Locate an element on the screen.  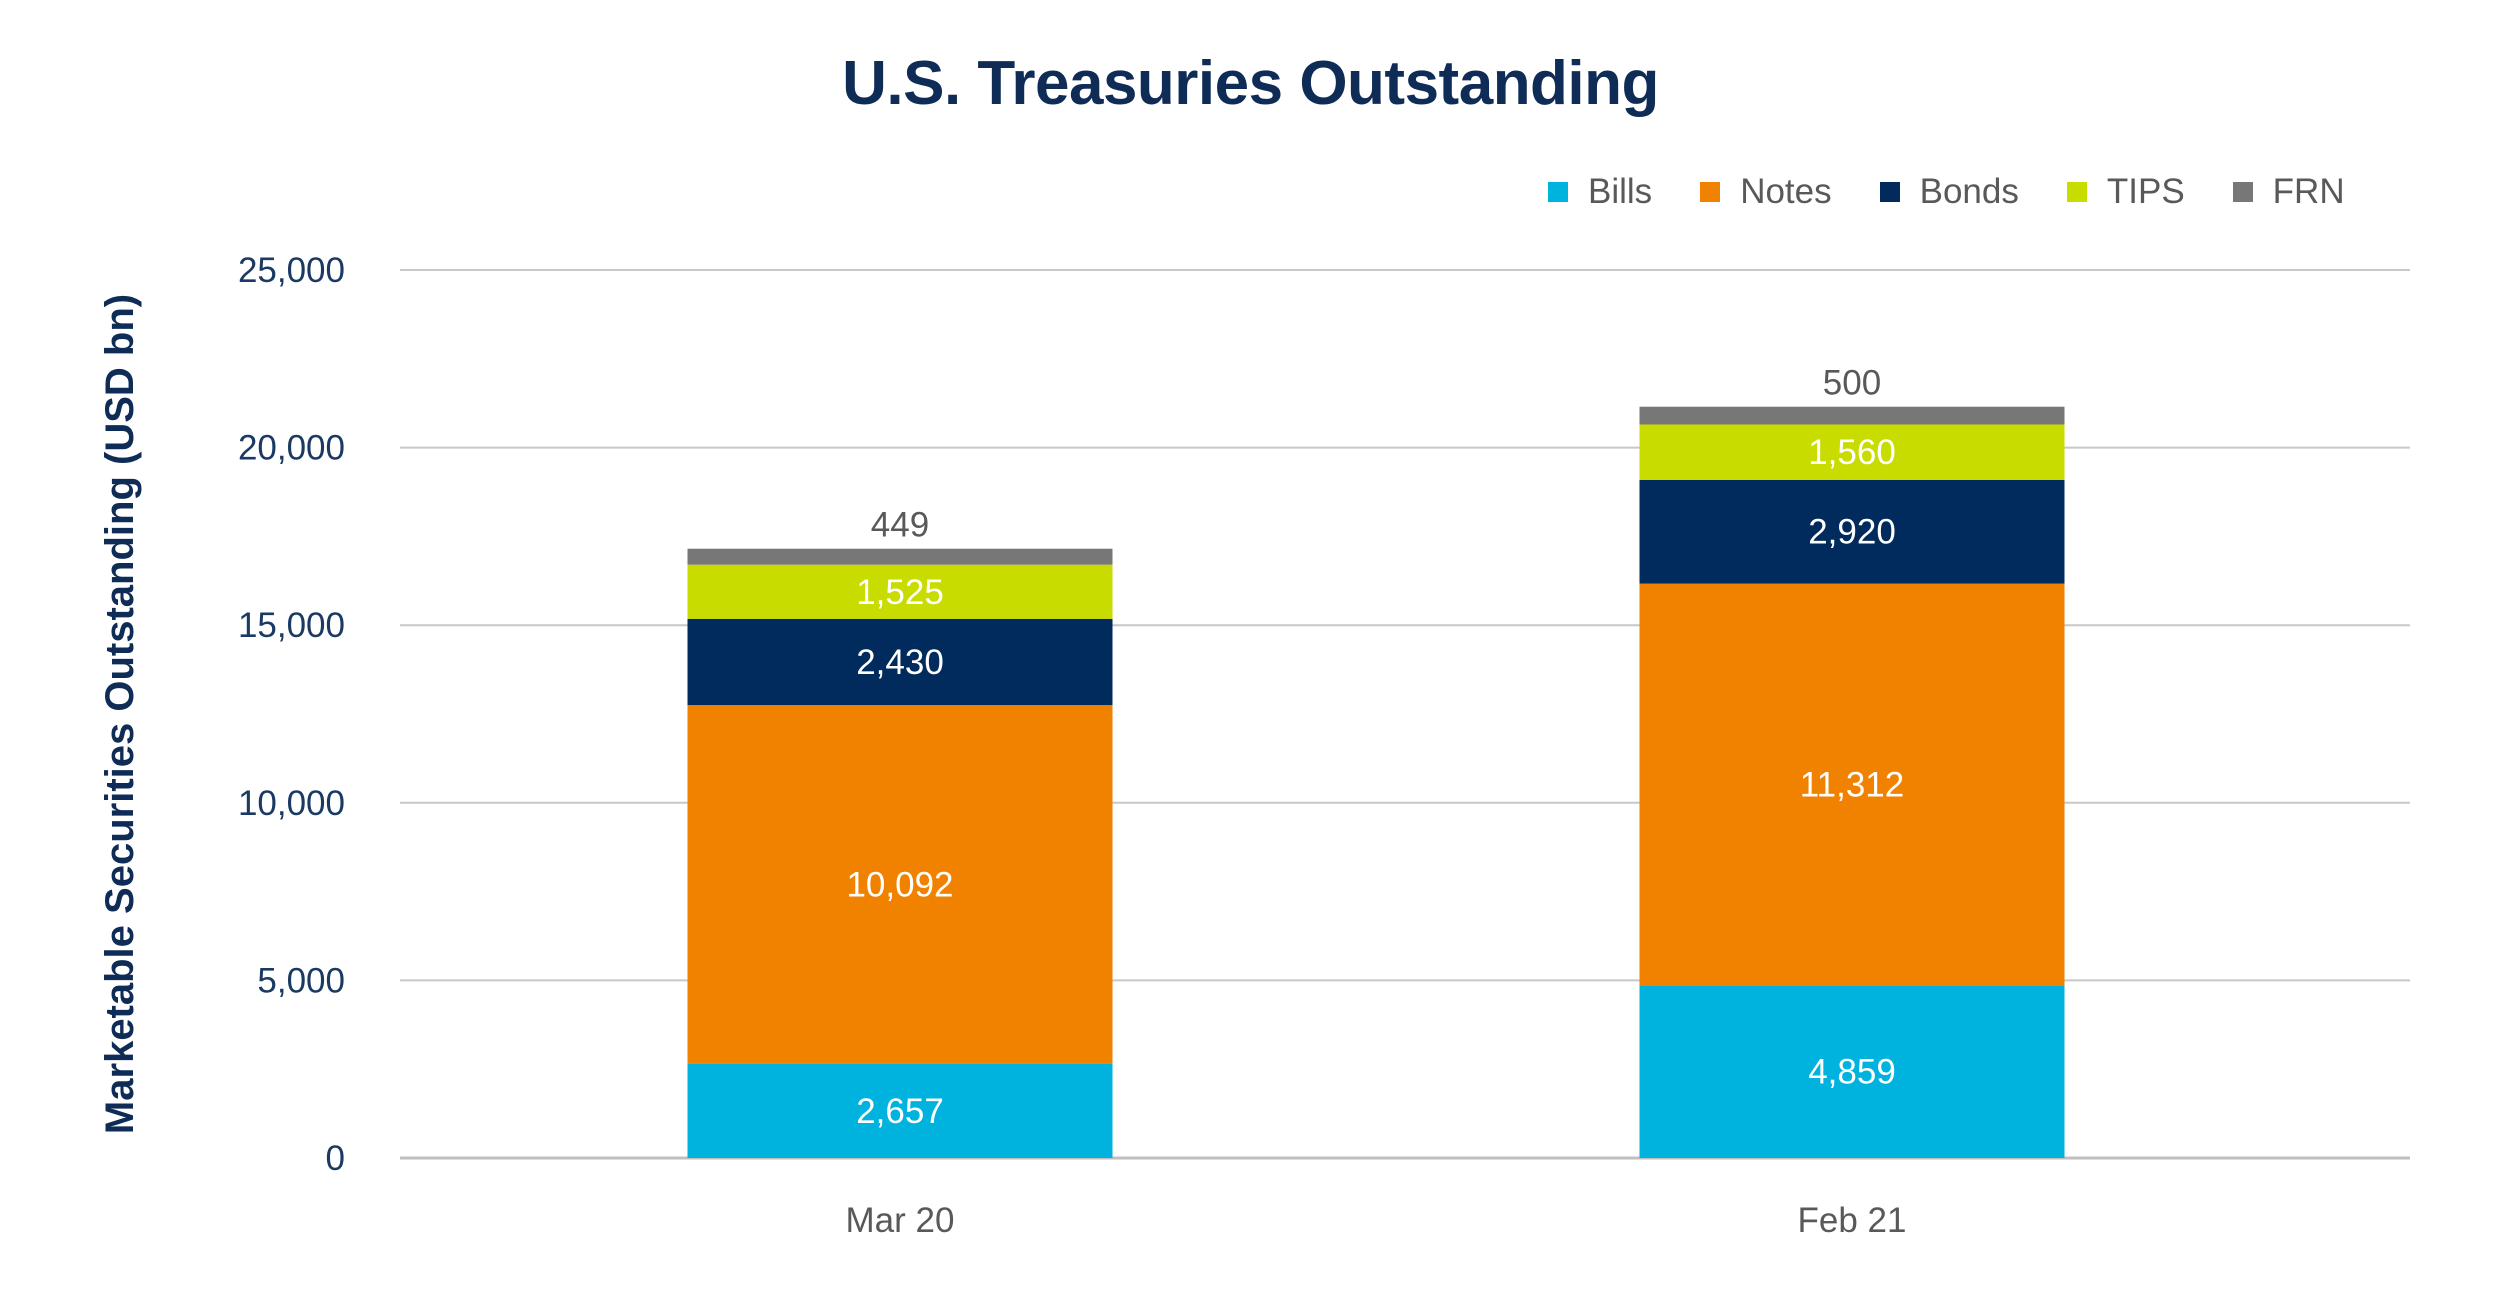
chart-title: U.S. Treasuries Outstanding is located at coordinates (1250, 83).